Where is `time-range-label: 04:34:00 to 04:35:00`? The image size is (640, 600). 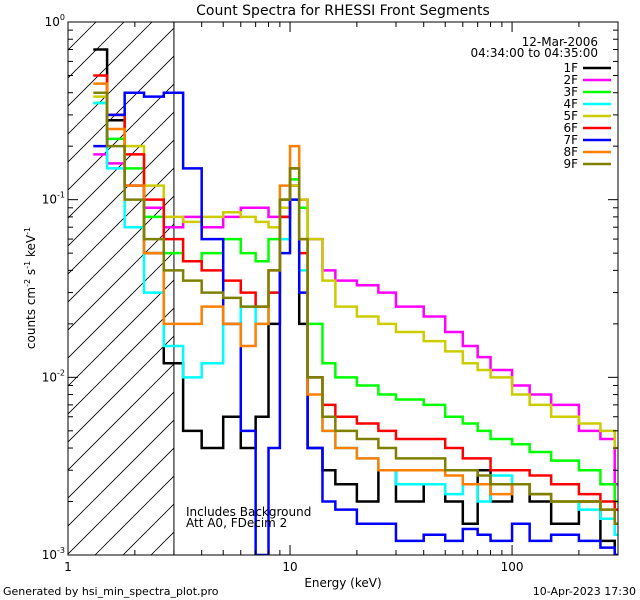
time-range-label: 04:34:00 to 04:35:00 is located at coordinates (534, 53).